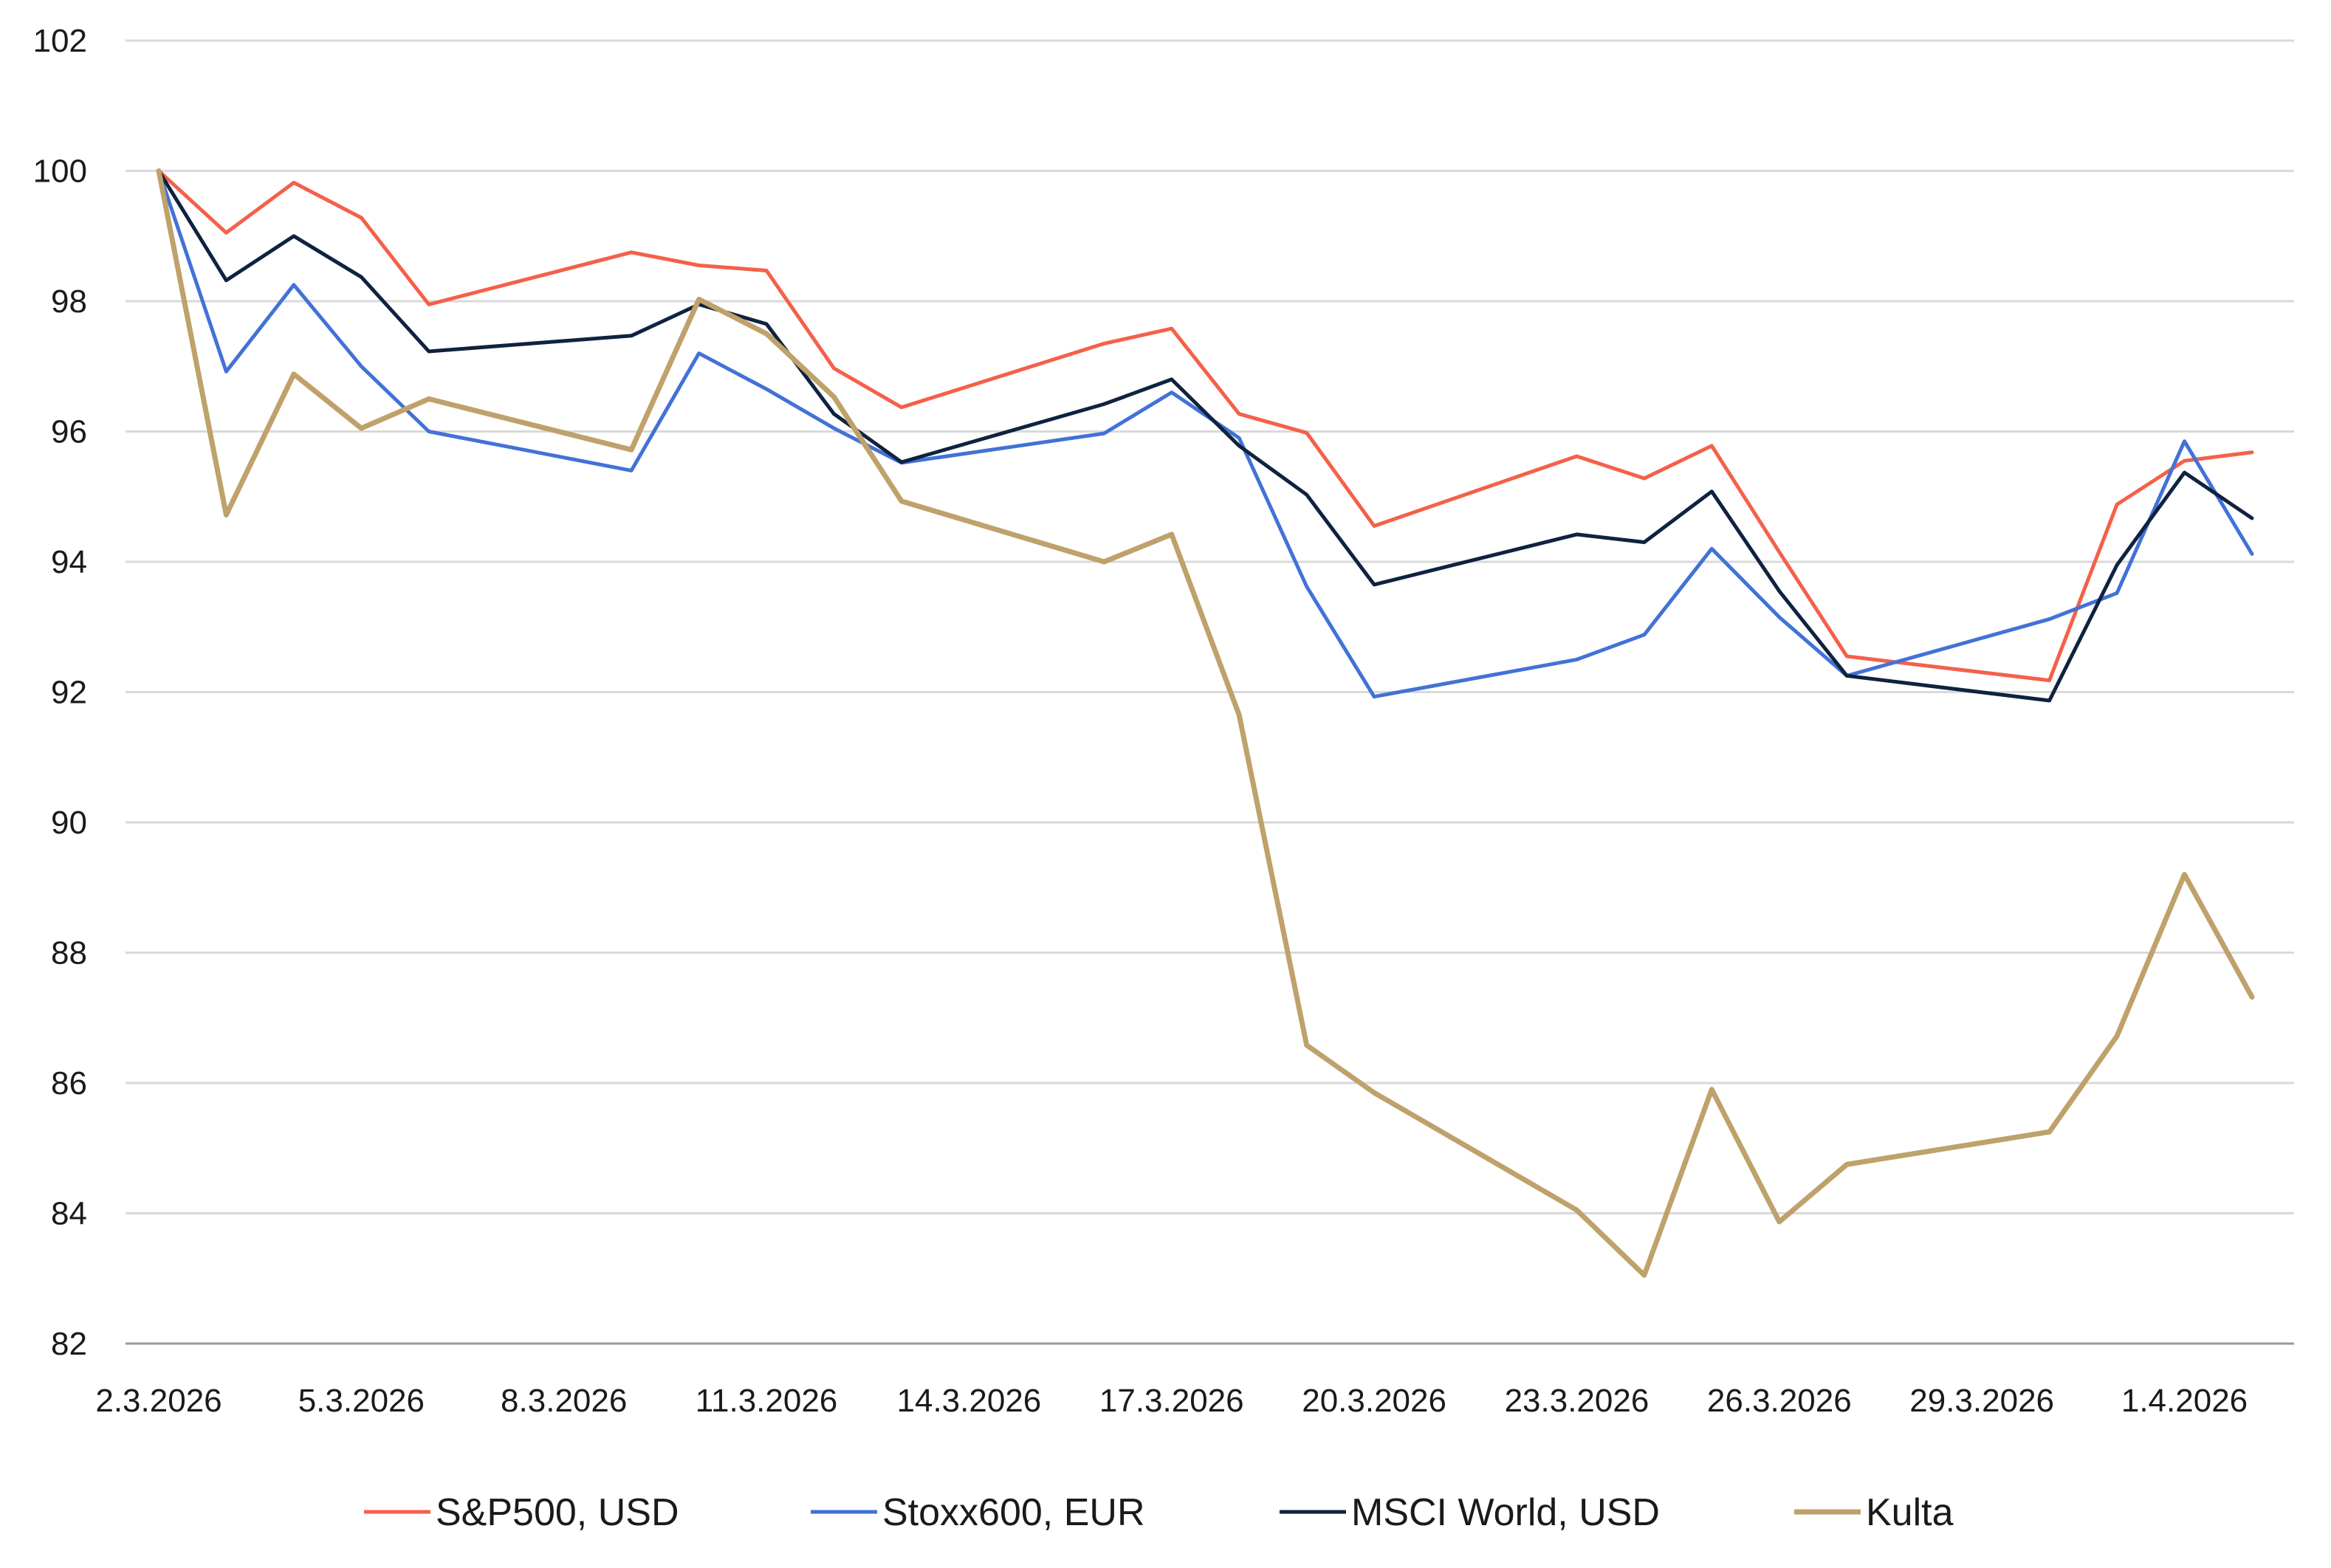 The width and height of the screenshot is (2331, 1568). I want to click on x-tick-label: 23.3.2026, so click(1577, 1401).